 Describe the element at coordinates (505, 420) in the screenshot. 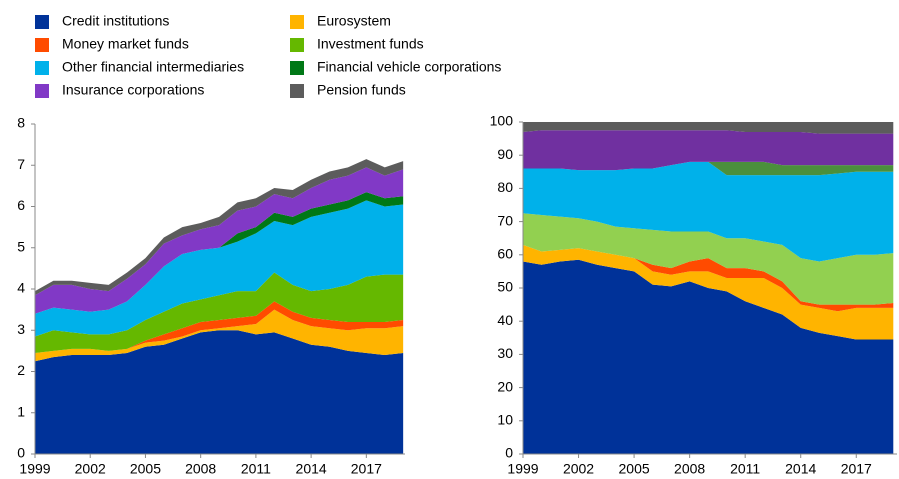

I see `y-tick-label: 10` at that location.